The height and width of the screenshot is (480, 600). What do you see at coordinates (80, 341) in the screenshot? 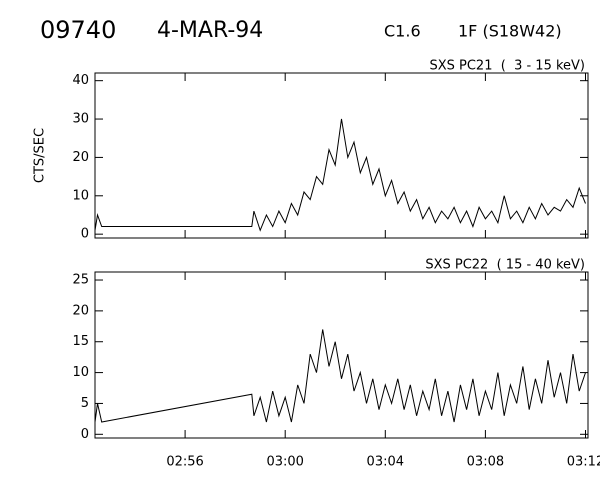
I see `y-tick-label: 15` at bounding box center [80, 341].